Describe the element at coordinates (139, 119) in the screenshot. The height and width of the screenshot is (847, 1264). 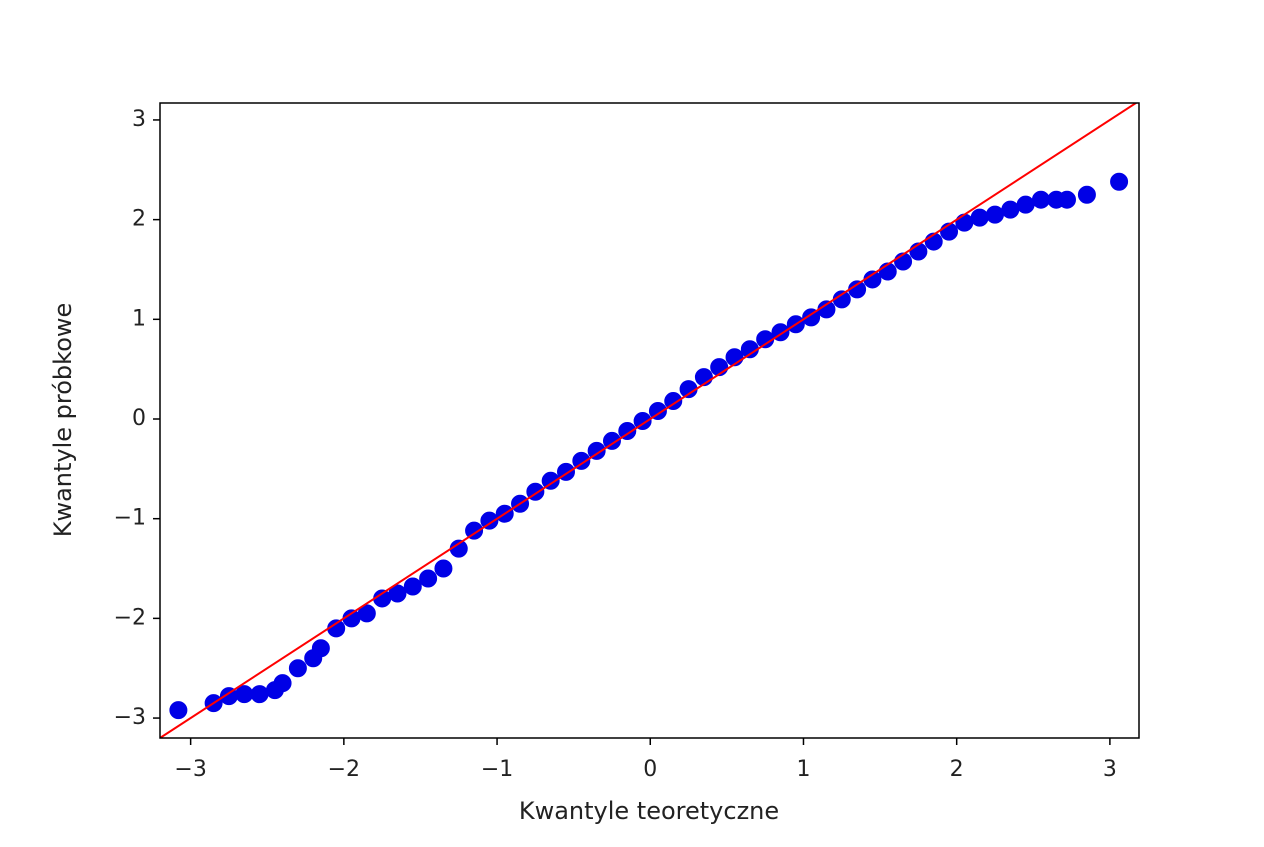
I see `y-tick-label: 3` at that location.